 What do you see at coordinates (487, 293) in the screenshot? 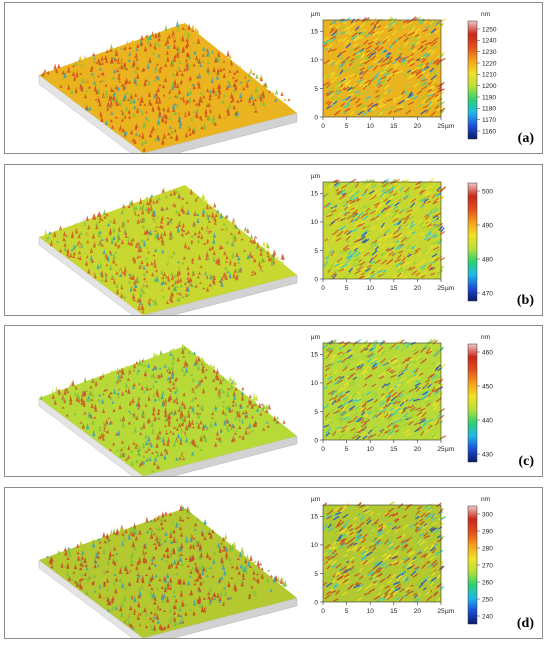
I see `colorbar-tick-label: 470` at bounding box center [487, 293].